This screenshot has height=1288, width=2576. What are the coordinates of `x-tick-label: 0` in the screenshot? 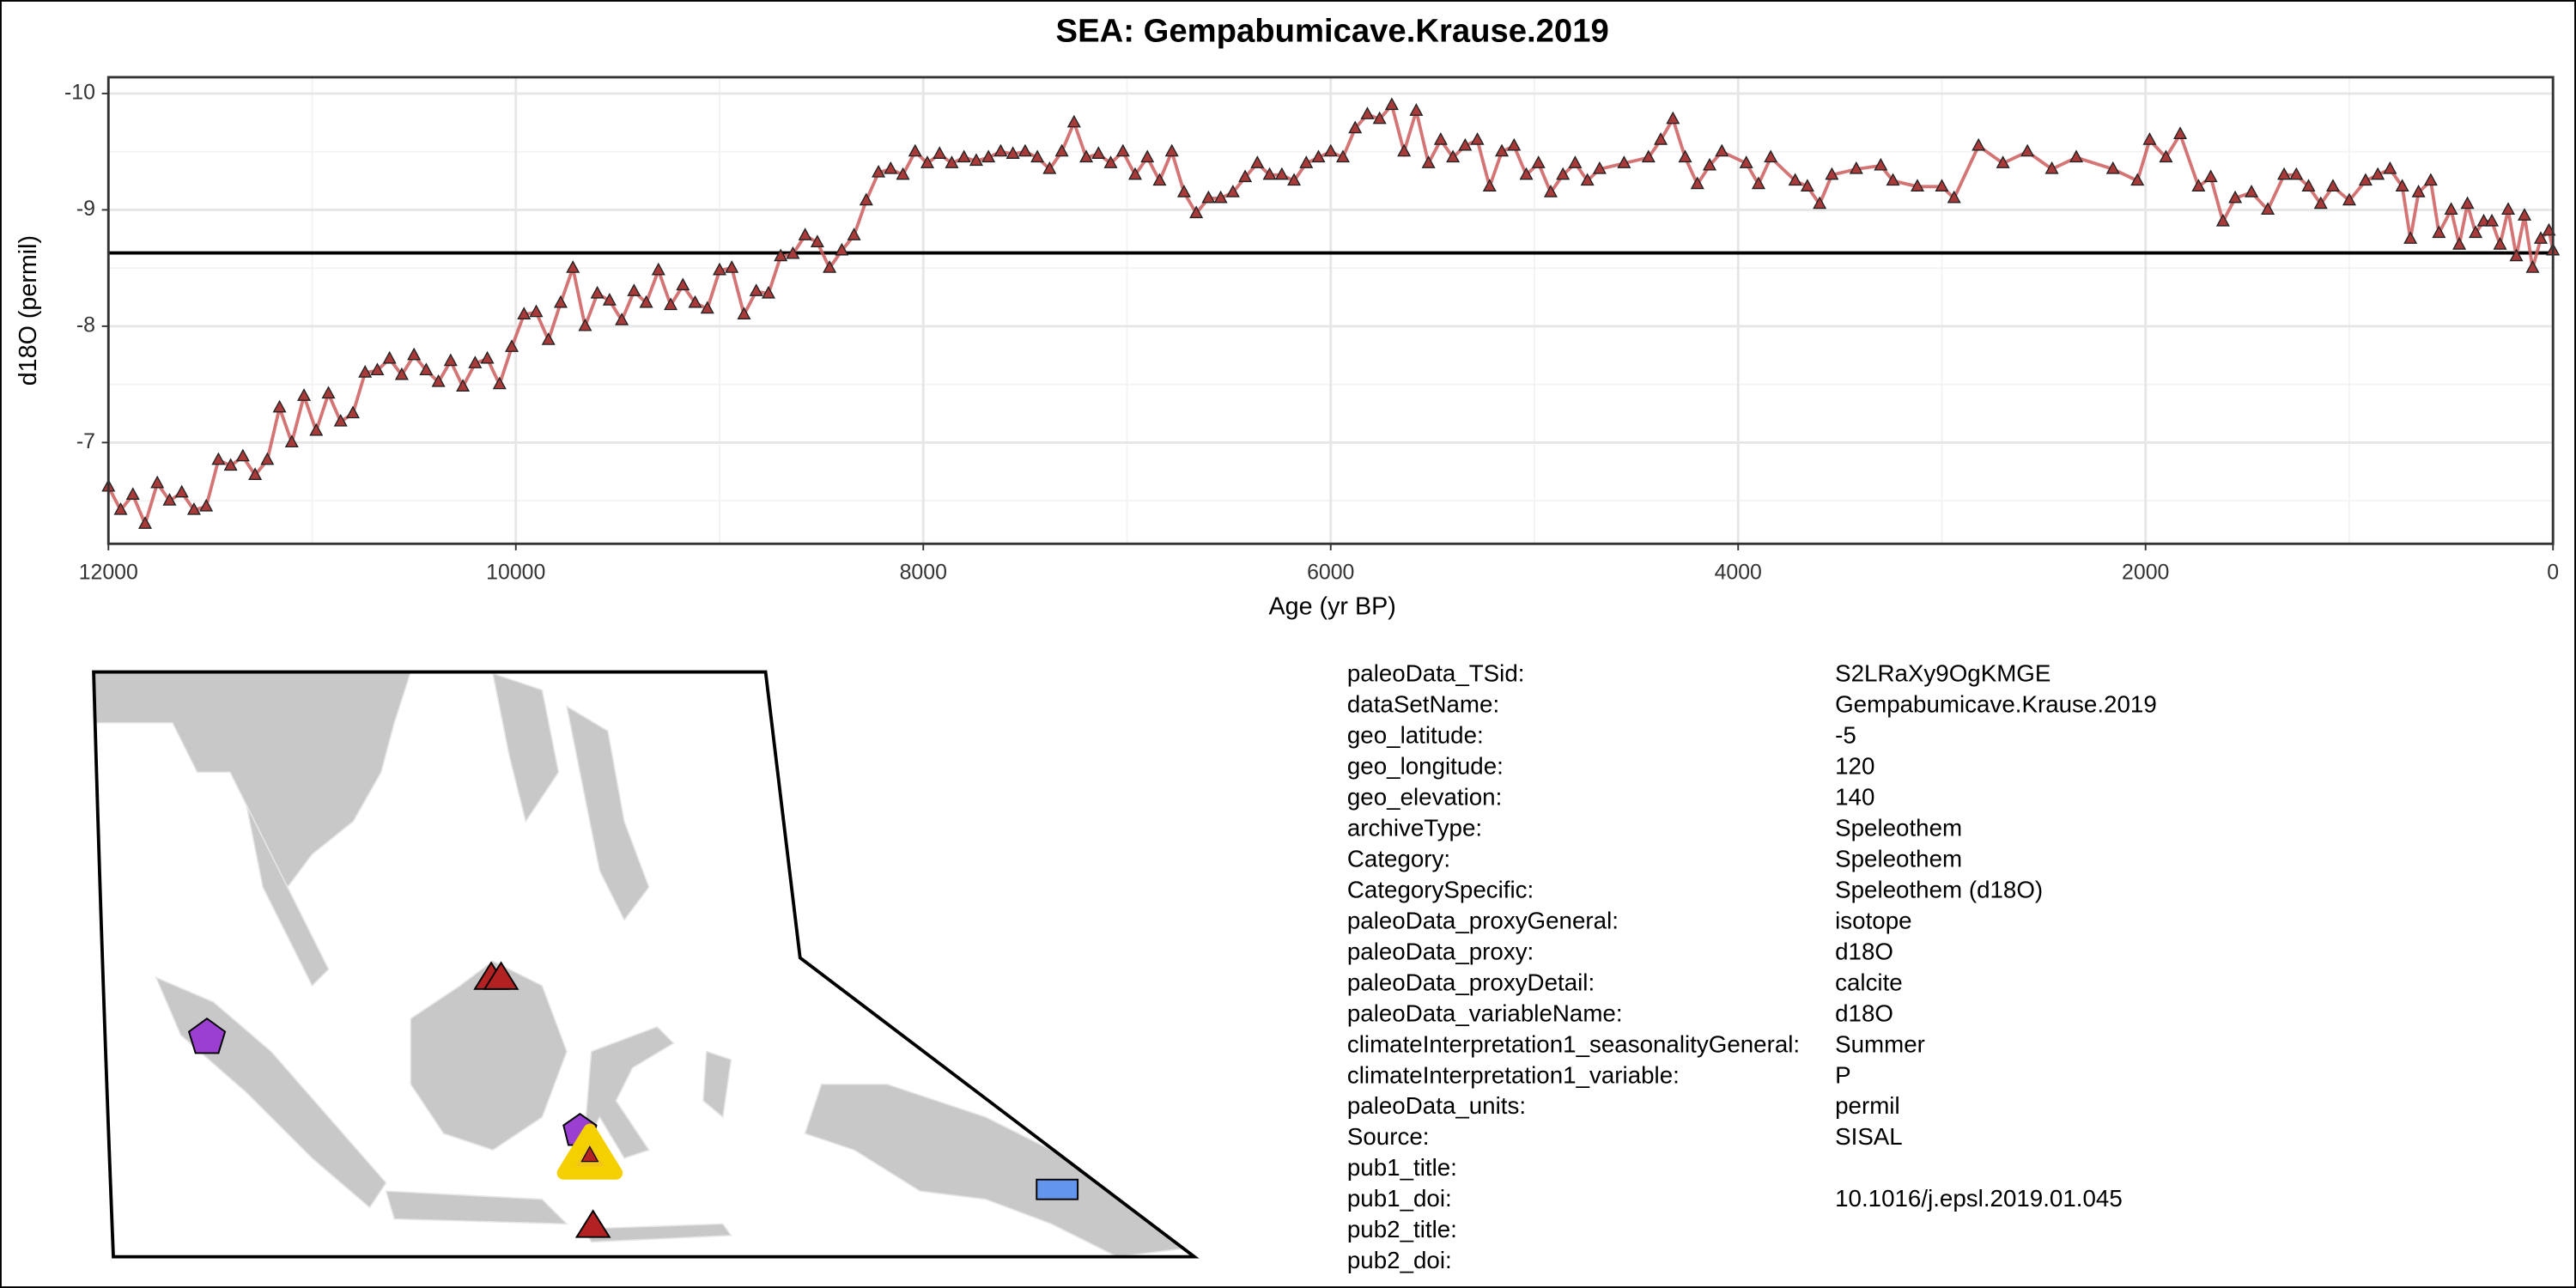 It's located at (2553, 572).